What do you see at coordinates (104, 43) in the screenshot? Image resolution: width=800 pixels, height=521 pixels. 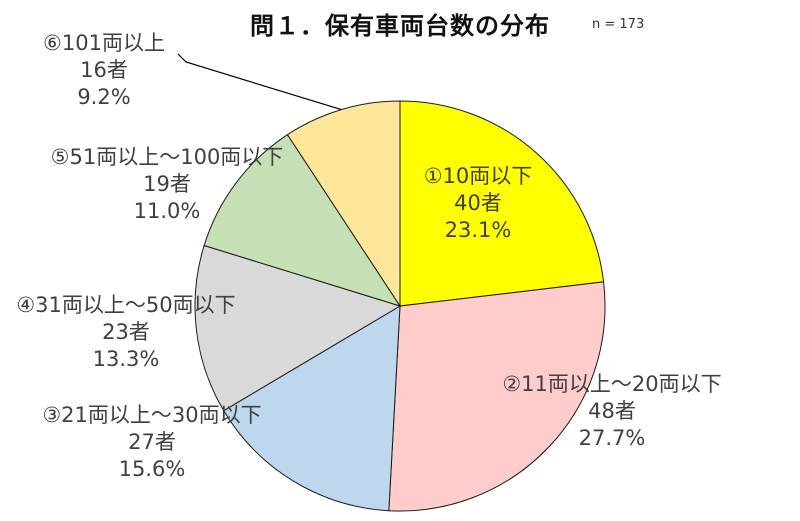 I see `slice-category-6: ⑥101両以上` at bounding box center [104, 43].